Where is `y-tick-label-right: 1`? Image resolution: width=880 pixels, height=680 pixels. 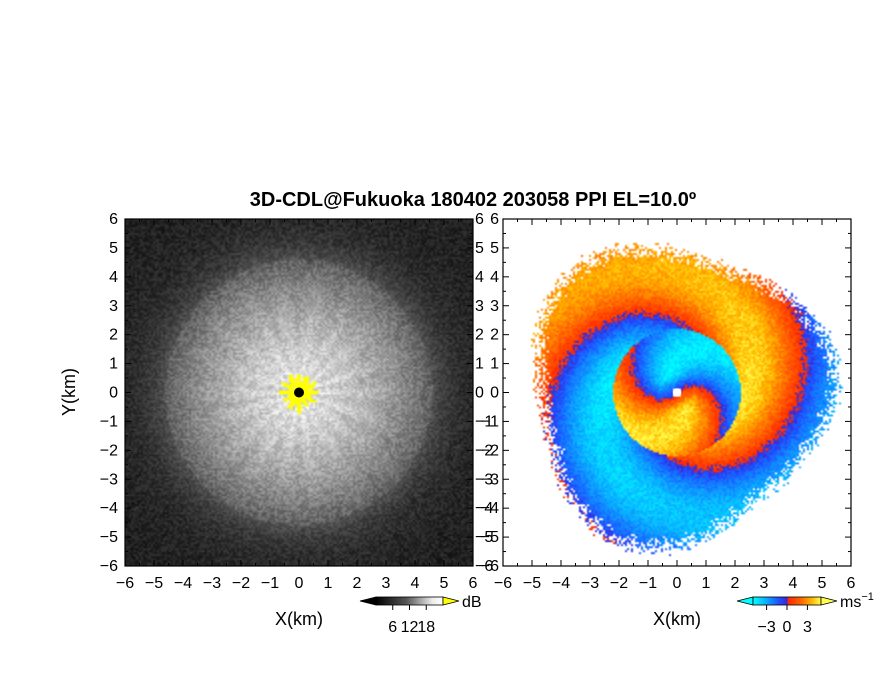
y-tick-label-right: 1 is located at coordinates (479, 364).